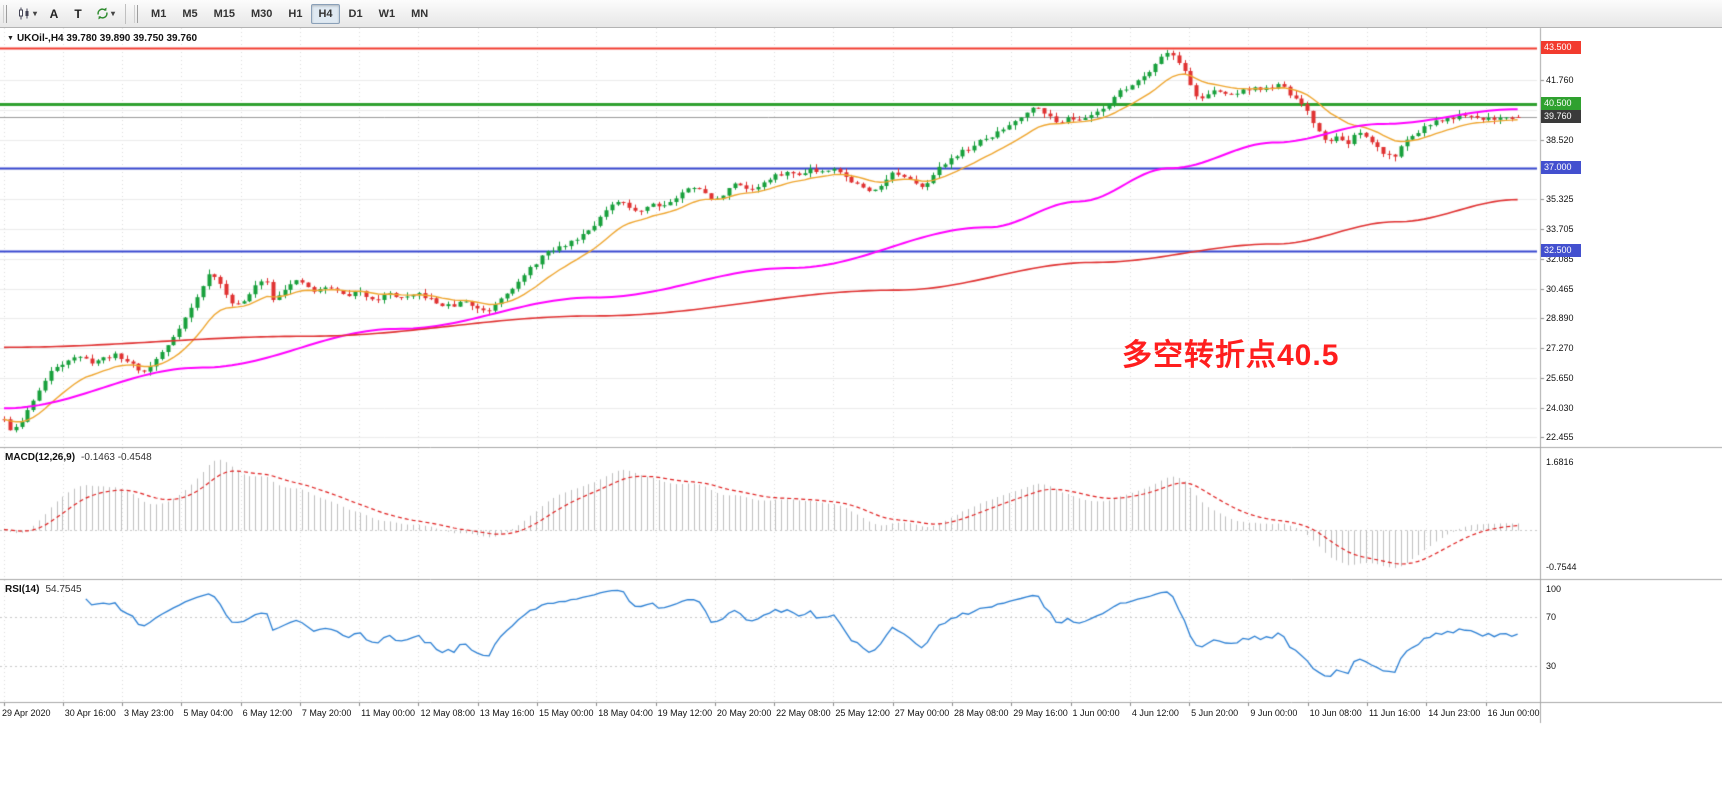 This screenshot has width=1722, height=798. Describe the element at coordinates (326, 713) in the screenshot. I see `time-tick-label: 7 May 20:00` at that location.